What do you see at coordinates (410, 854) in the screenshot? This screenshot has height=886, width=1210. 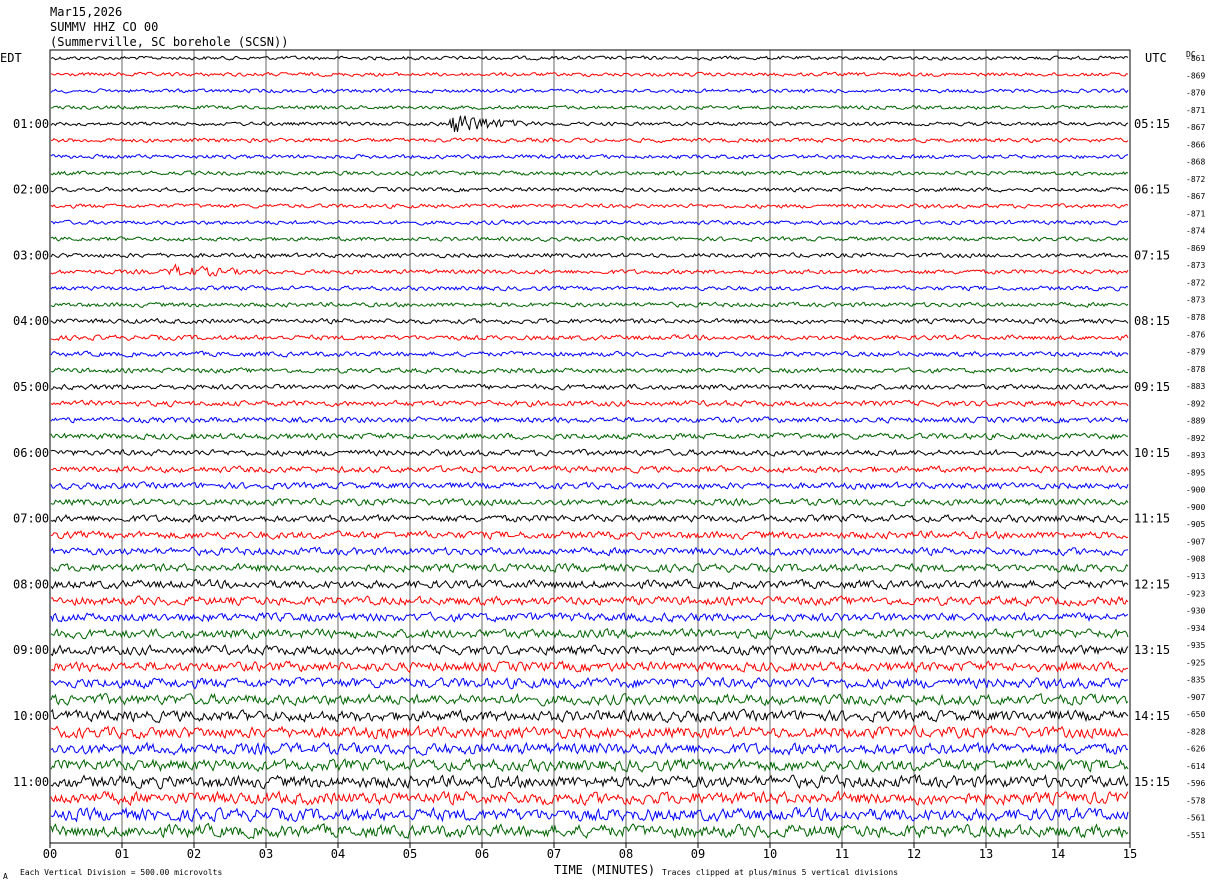 I see `x-tick-label: 05` at bounding box center [410, 854].